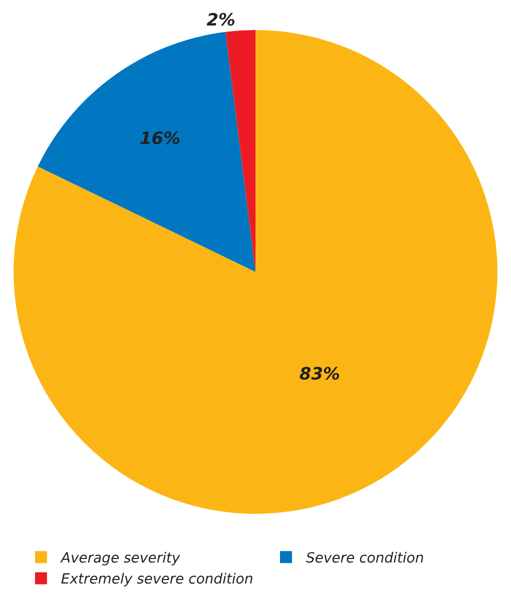  I want to click on legend-label: Extremely severe condition, so click(157, 580).